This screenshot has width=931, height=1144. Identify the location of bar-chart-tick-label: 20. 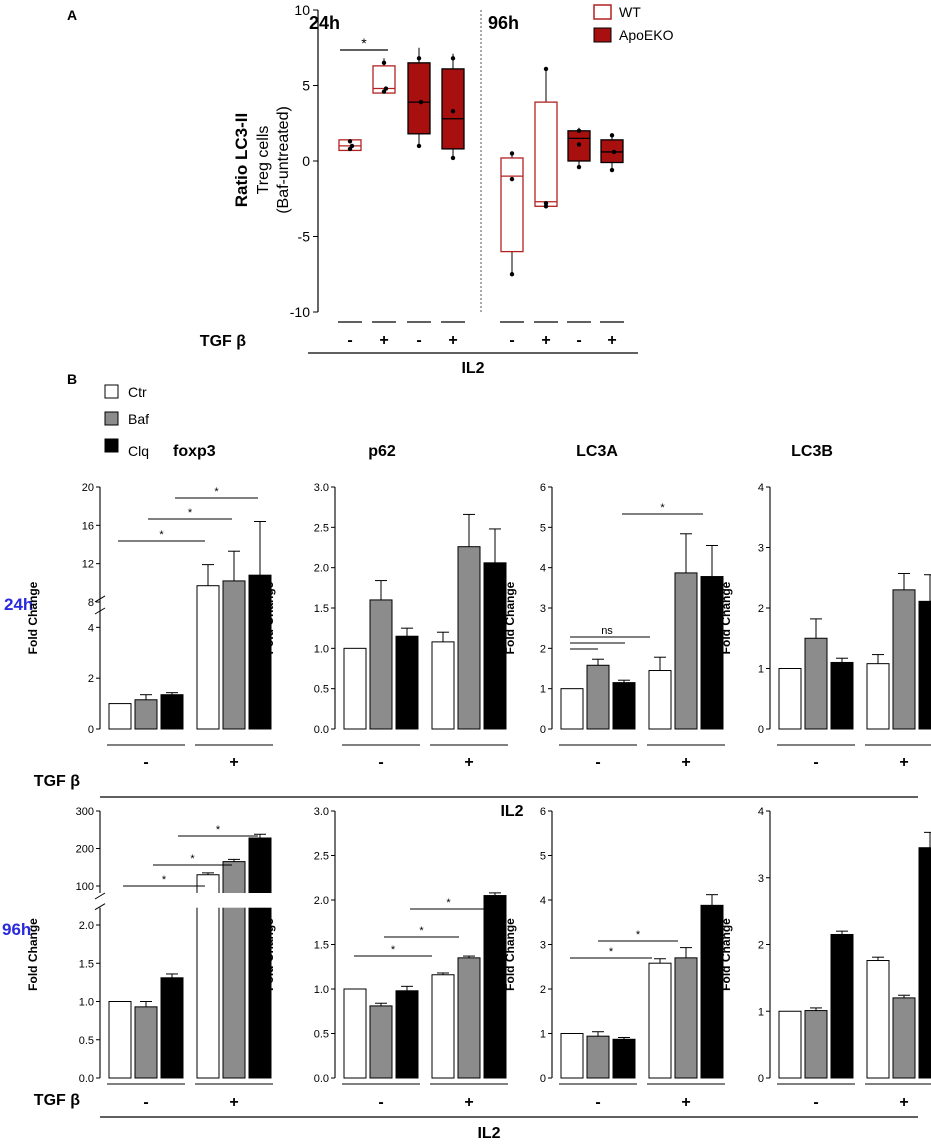
(88, 488).